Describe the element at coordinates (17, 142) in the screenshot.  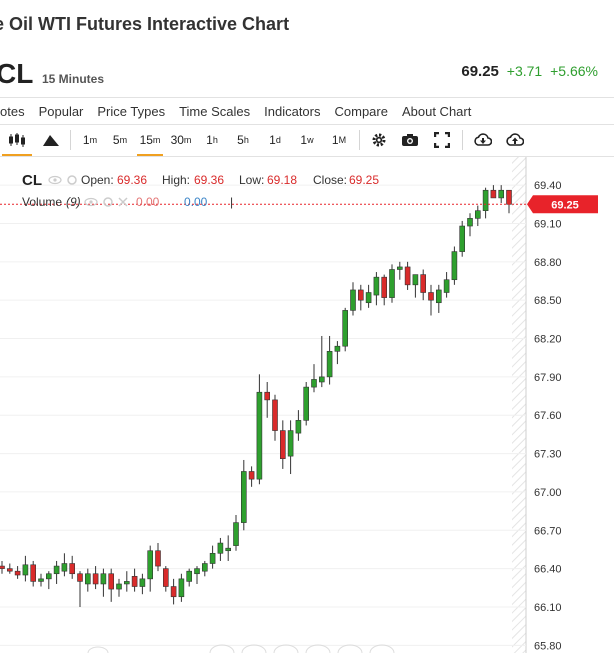
I see `candlestick-icon` at that location.